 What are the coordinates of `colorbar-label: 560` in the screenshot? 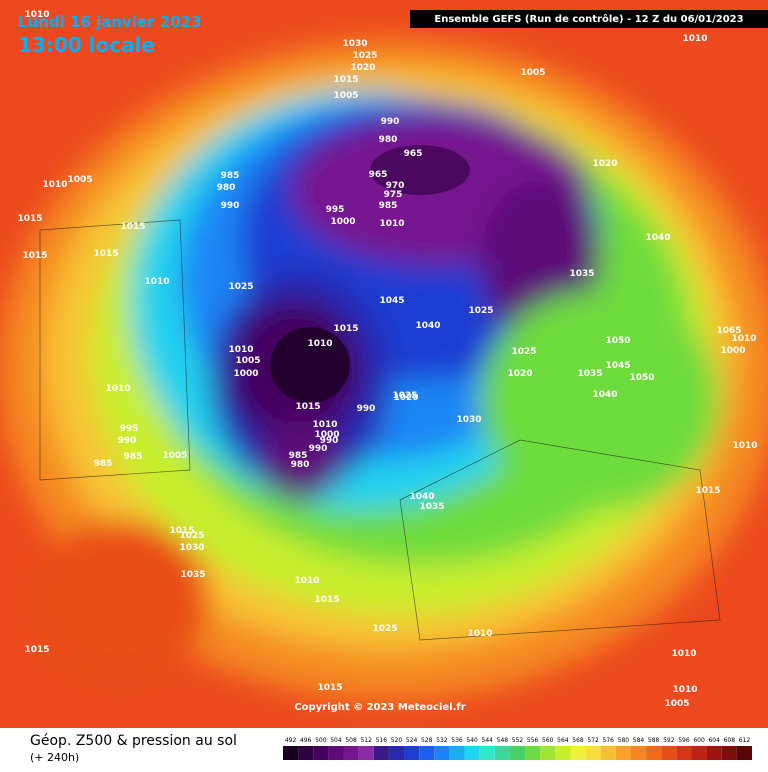 It's located at (548, 740).